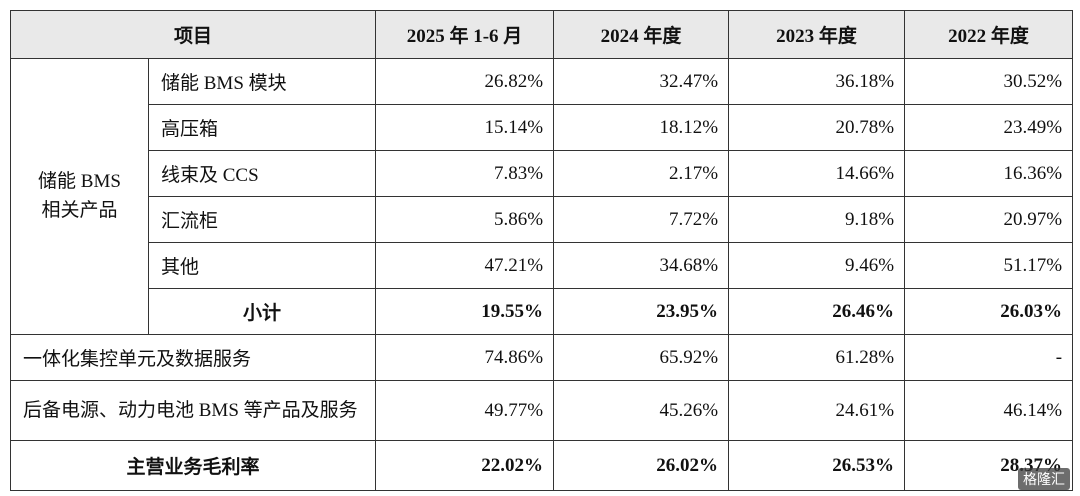  What do you see at coordinates (641, 219) in the screenshot?
I see `value-cell: 7.72%` at bounding box center [641, 219].